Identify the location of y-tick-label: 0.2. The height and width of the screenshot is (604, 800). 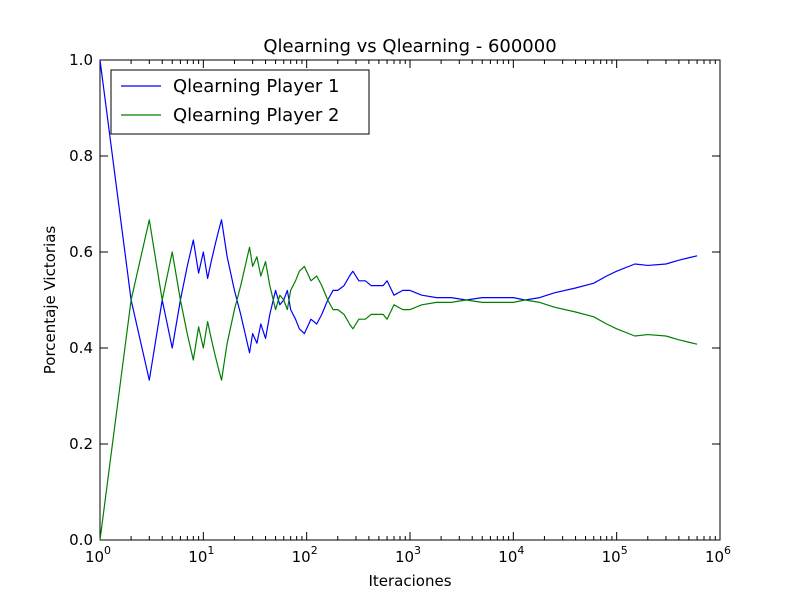
(81, 444).